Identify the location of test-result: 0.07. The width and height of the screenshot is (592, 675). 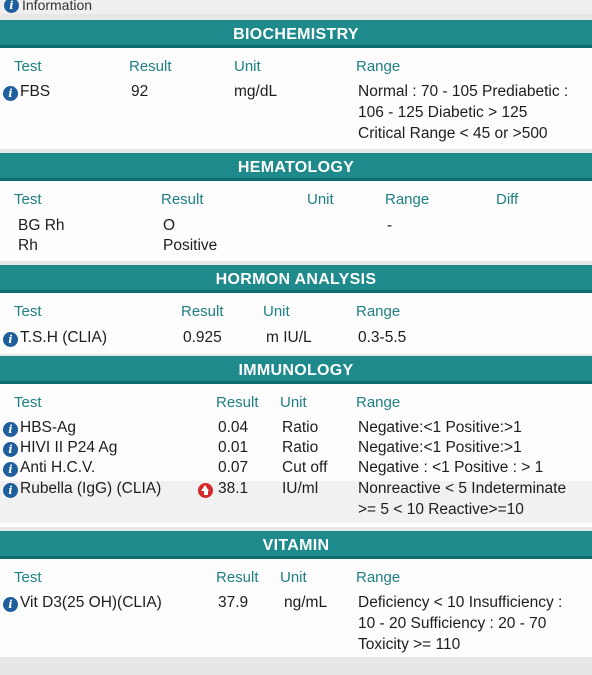
(233, 467).